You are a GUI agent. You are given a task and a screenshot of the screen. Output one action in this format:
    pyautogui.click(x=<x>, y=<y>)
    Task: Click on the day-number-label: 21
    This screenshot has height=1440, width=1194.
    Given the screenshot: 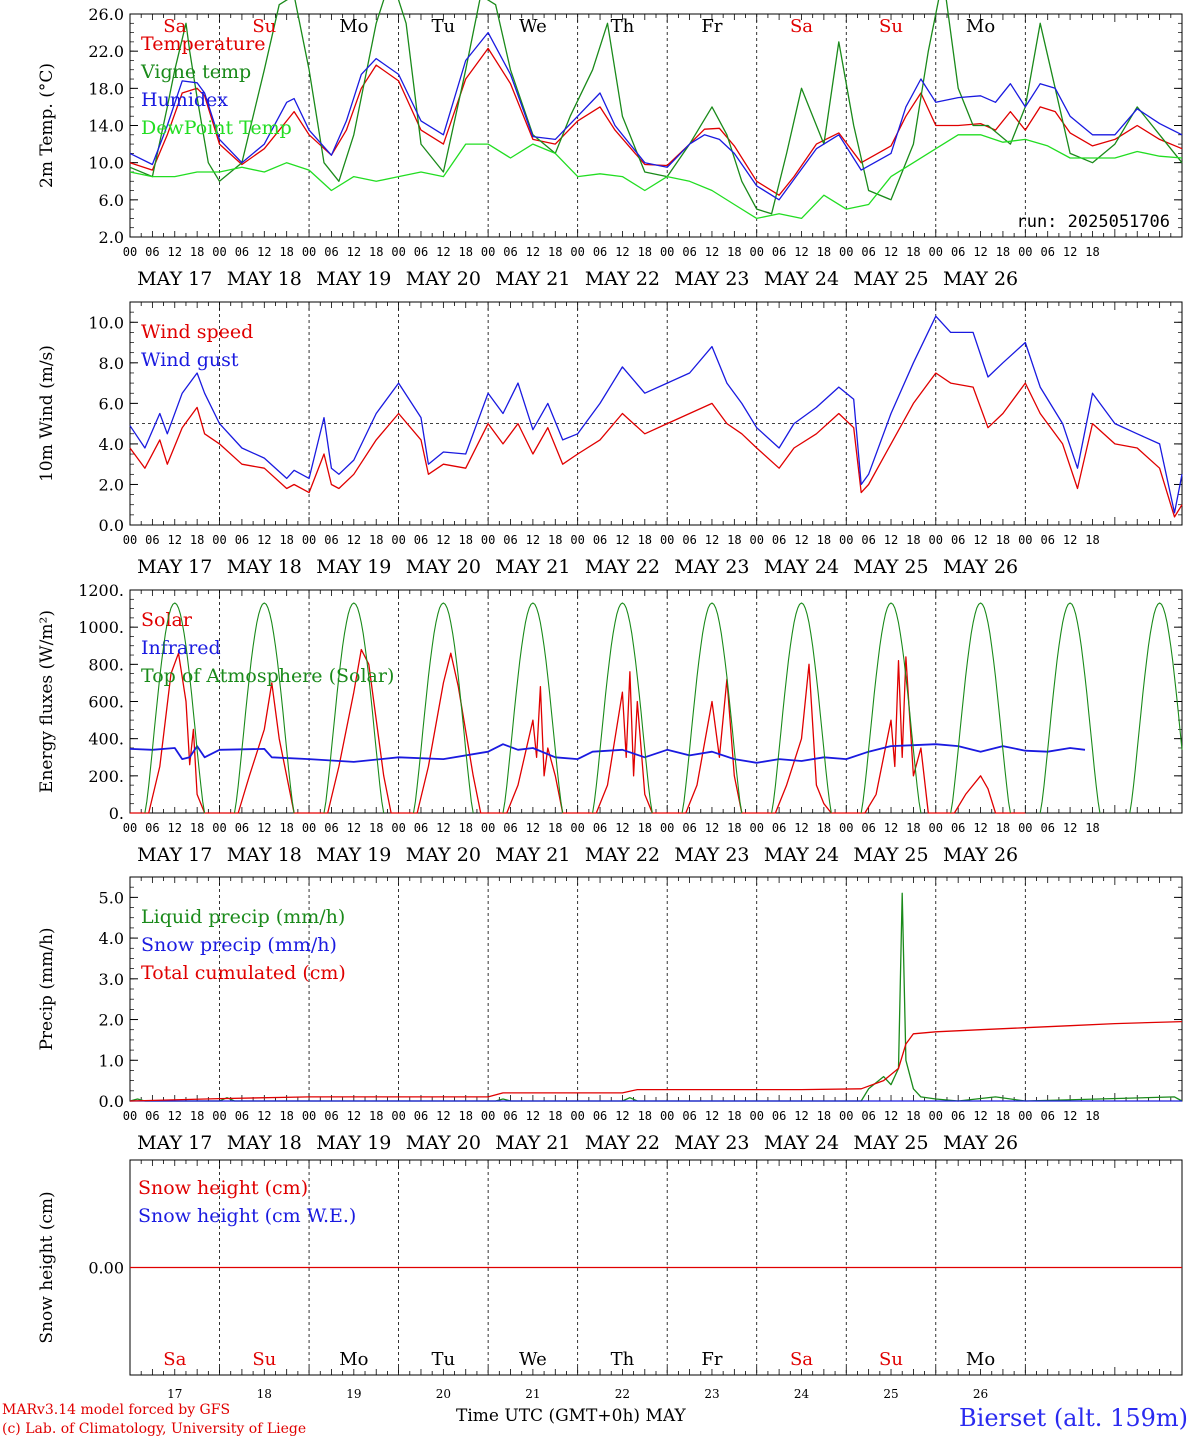 What is the action you would take?
    pyautogui.click(x=532, y=1394)
    